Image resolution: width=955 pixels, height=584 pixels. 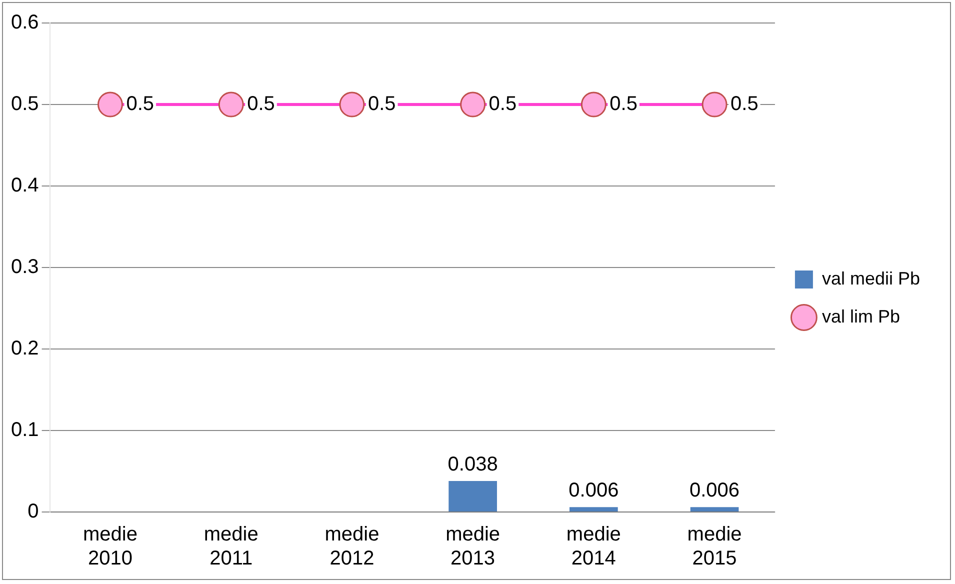 What do you see at coordinates (110, 547) in the screenshot?
I see `x-tick-label: medie 2010` at bounding box center [110, 547].